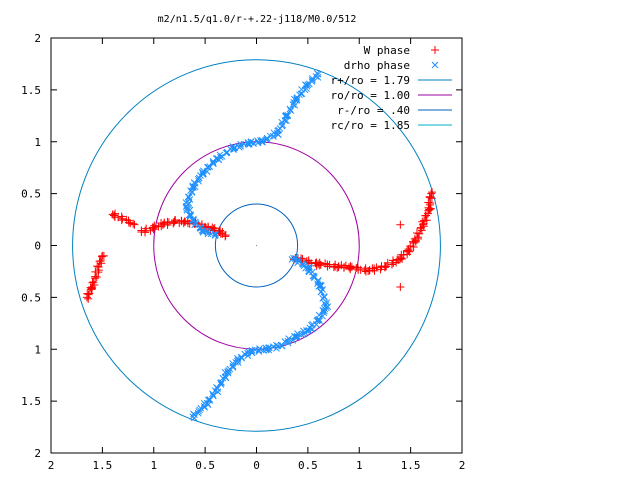 The height and width of the screenshot is (480, 640). What do you see at coordinates (31, 90) in the screenshot?
I see `y-tick-label: 1.5` at bounding box center [31, 90].